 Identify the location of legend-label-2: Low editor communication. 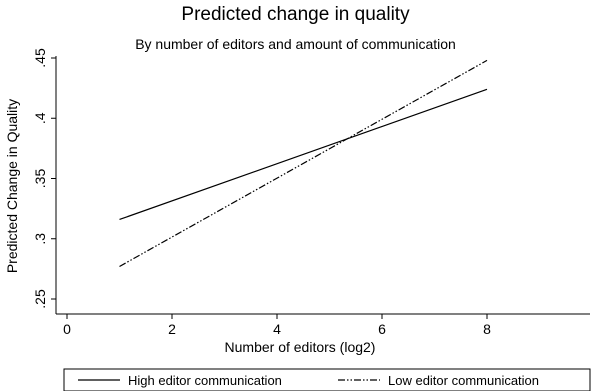
(463, 380).